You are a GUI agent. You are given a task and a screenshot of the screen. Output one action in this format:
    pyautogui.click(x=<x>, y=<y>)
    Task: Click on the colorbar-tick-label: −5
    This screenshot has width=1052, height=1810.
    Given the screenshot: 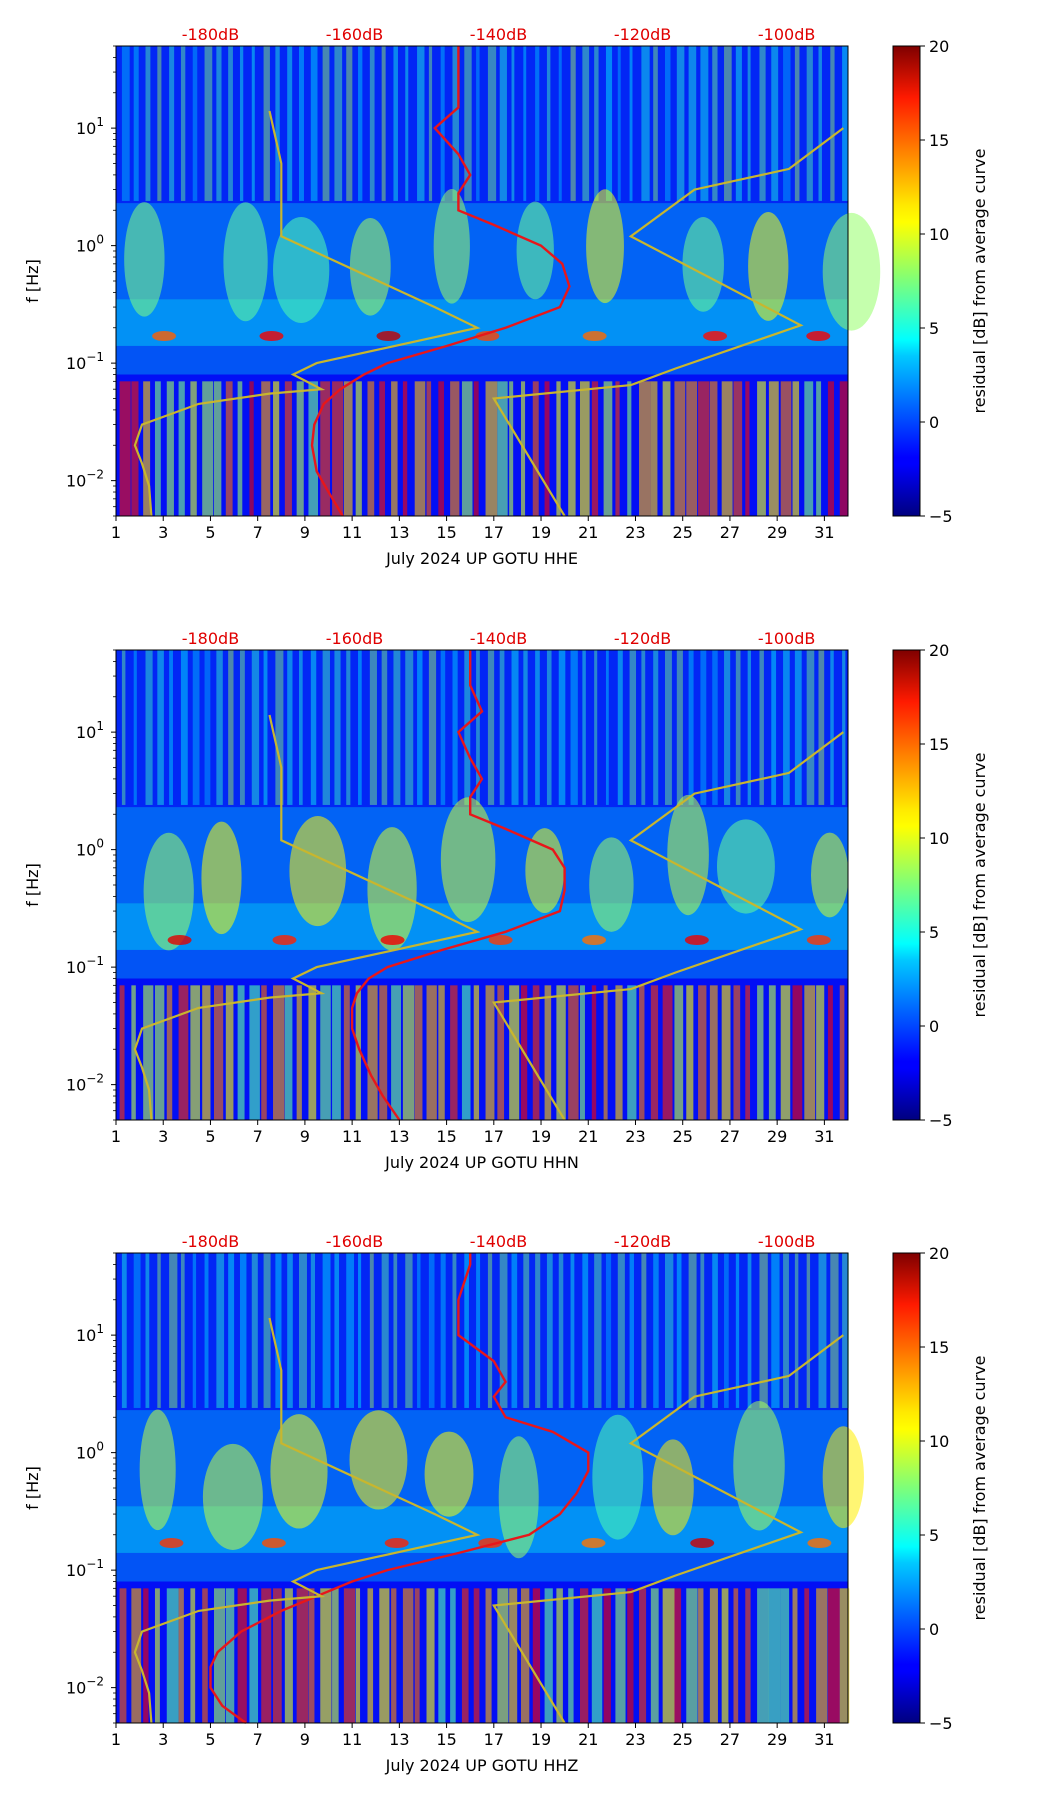 What is the action you would take?
    pyautogui.click(x=941, y=516)
    